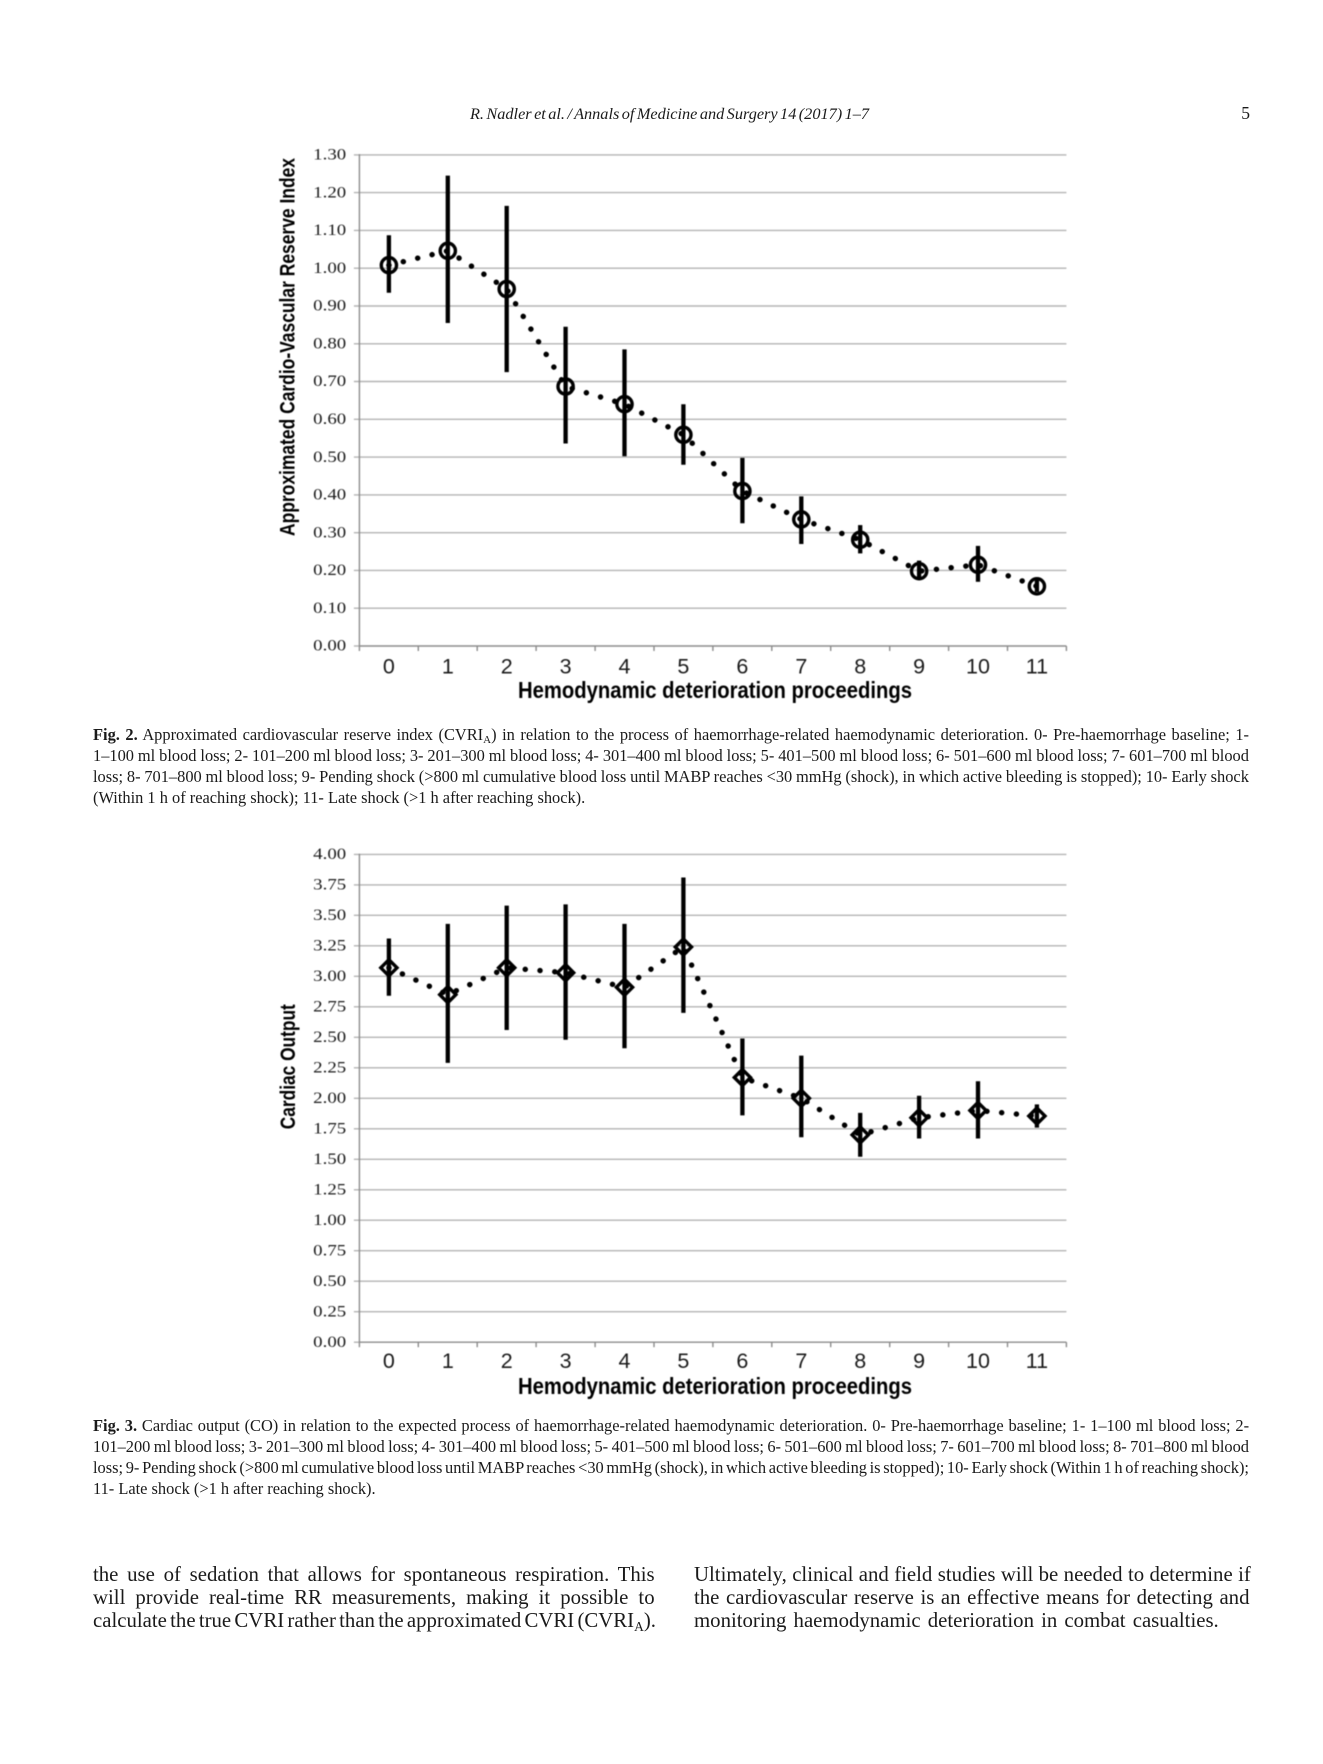  What do you see at coordinates (329, 1007) in the screenshot?
I see `svg-text: 2.75` at bounding box center [329, 1007].